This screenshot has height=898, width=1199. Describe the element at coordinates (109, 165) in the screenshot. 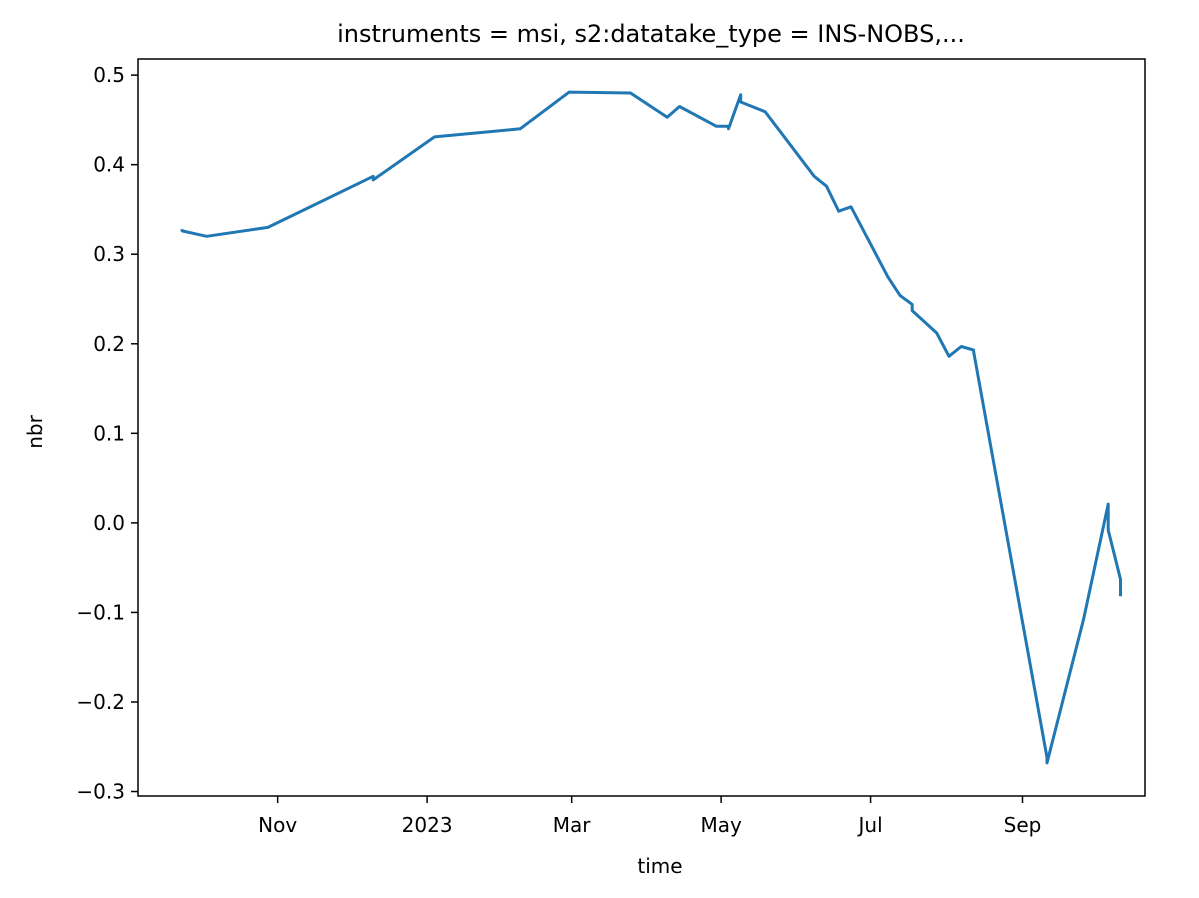

I see `y-tick-label: 0.4` at that location.